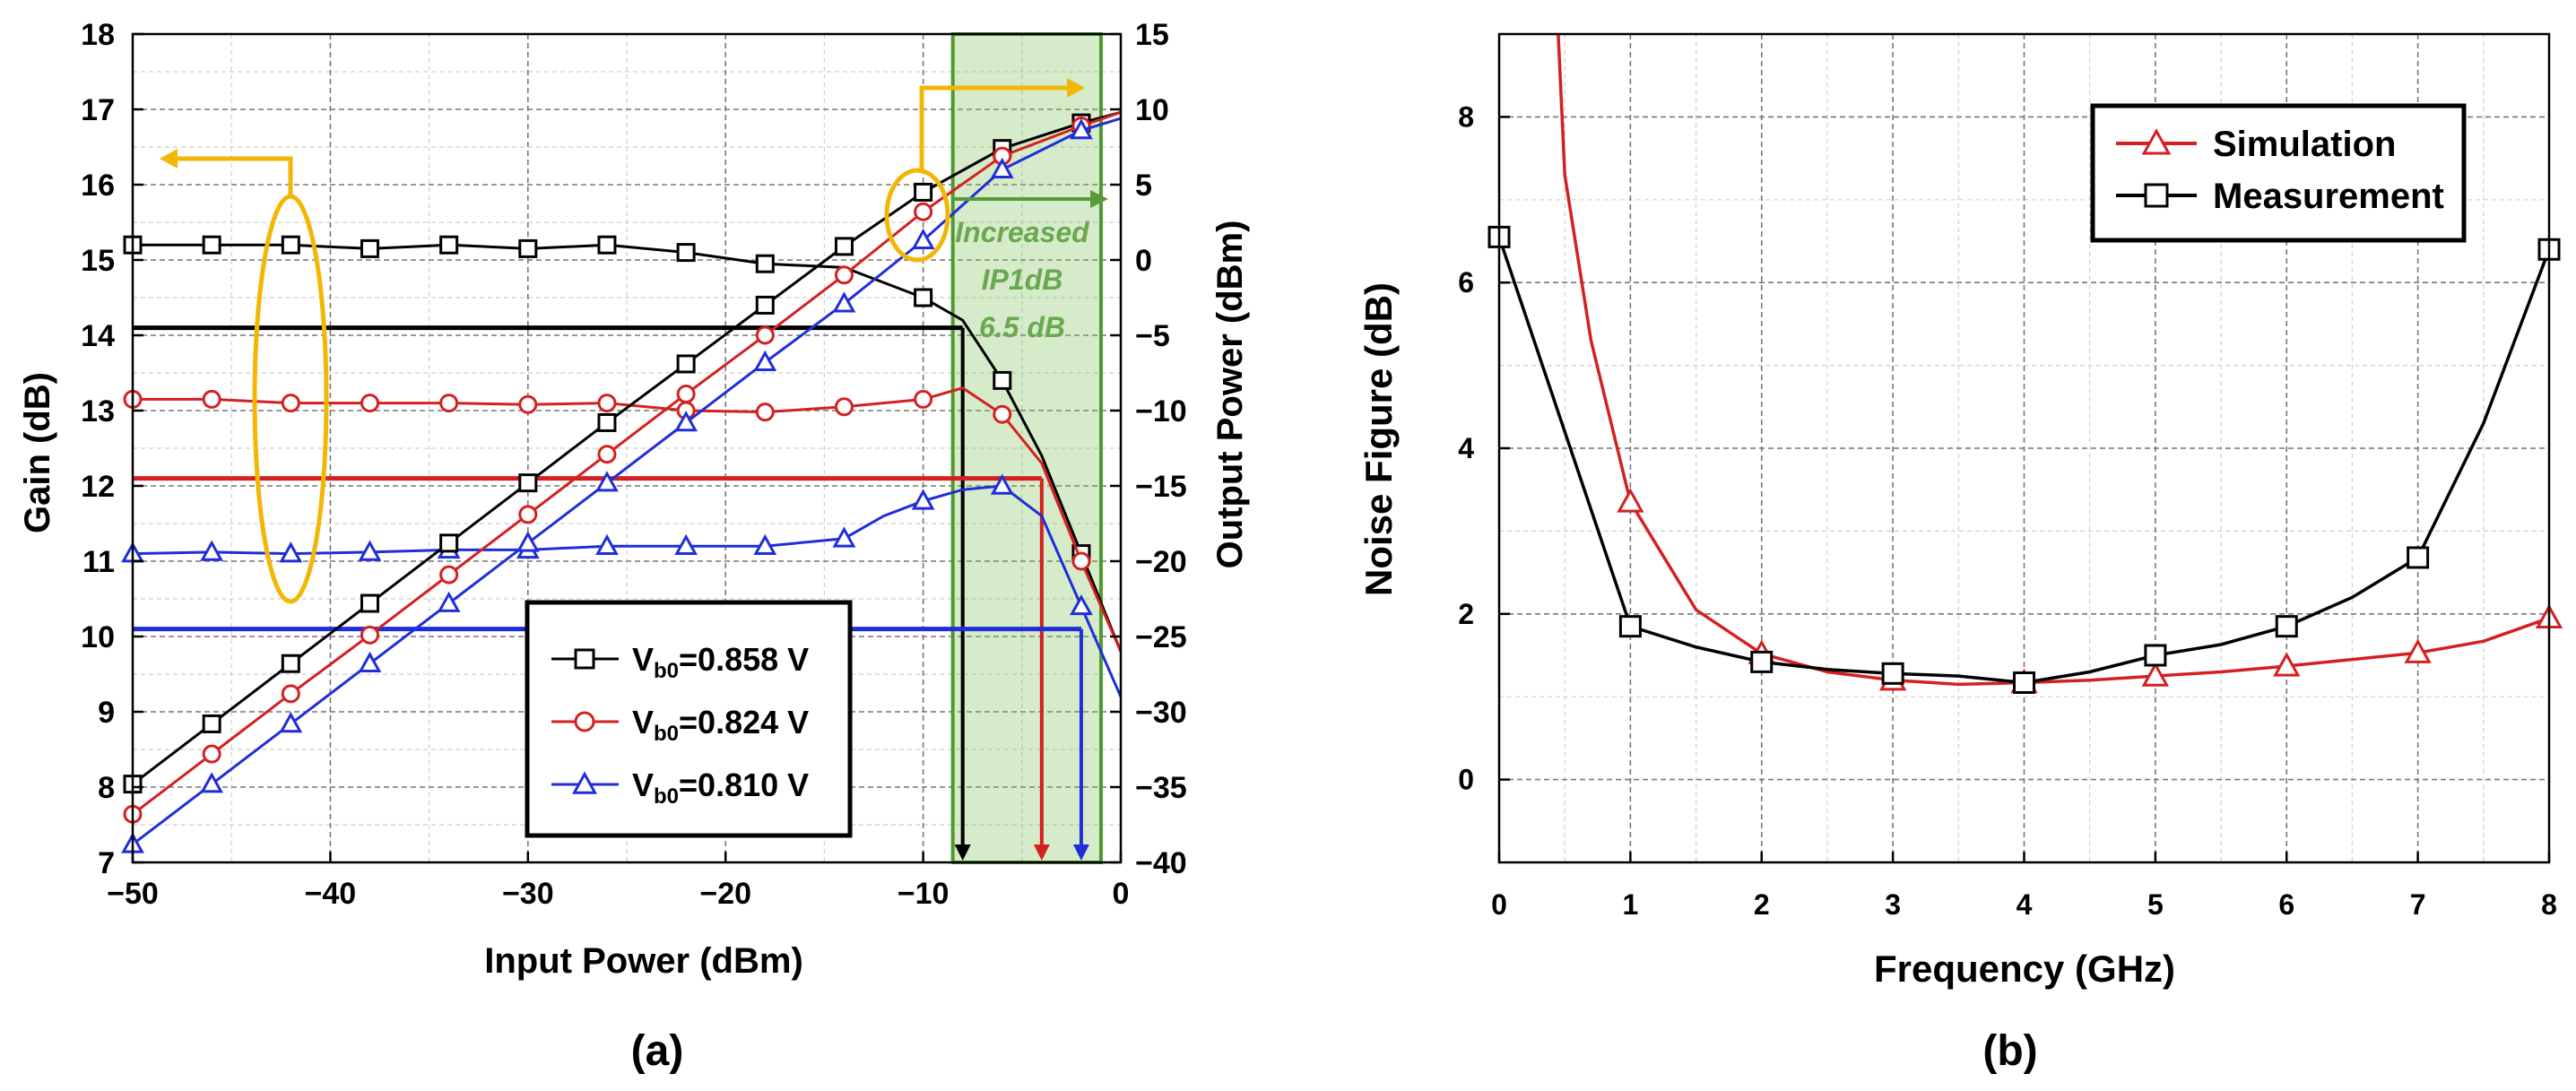  I want to click on annotation-line-2: IP1dB, so click(1022, 280).